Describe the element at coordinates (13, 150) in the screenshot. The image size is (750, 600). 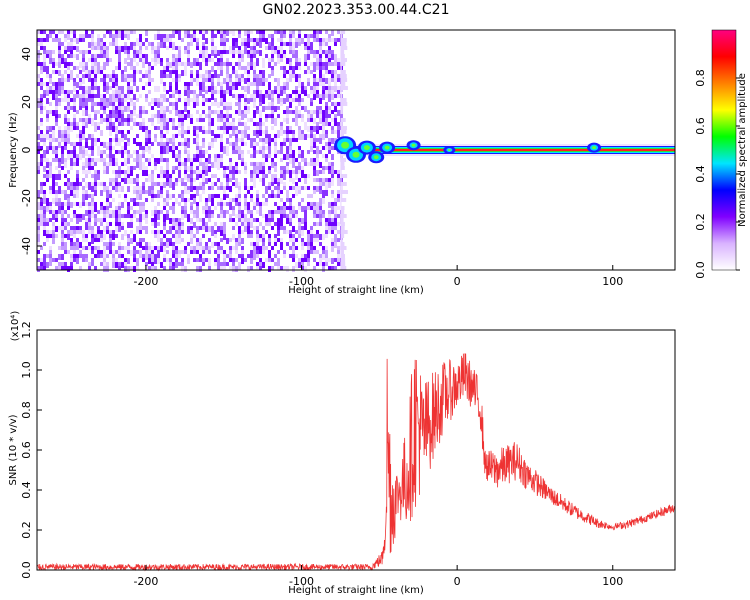
I see `spectrogram-y-label: Frequency (Hz)` at that location.